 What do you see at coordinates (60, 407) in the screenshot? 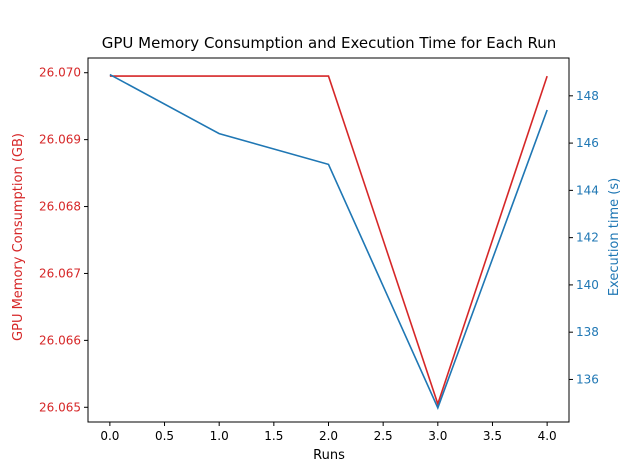
I see `left-y-tick-label-0: 26.065` at bounding box center [60, 407].